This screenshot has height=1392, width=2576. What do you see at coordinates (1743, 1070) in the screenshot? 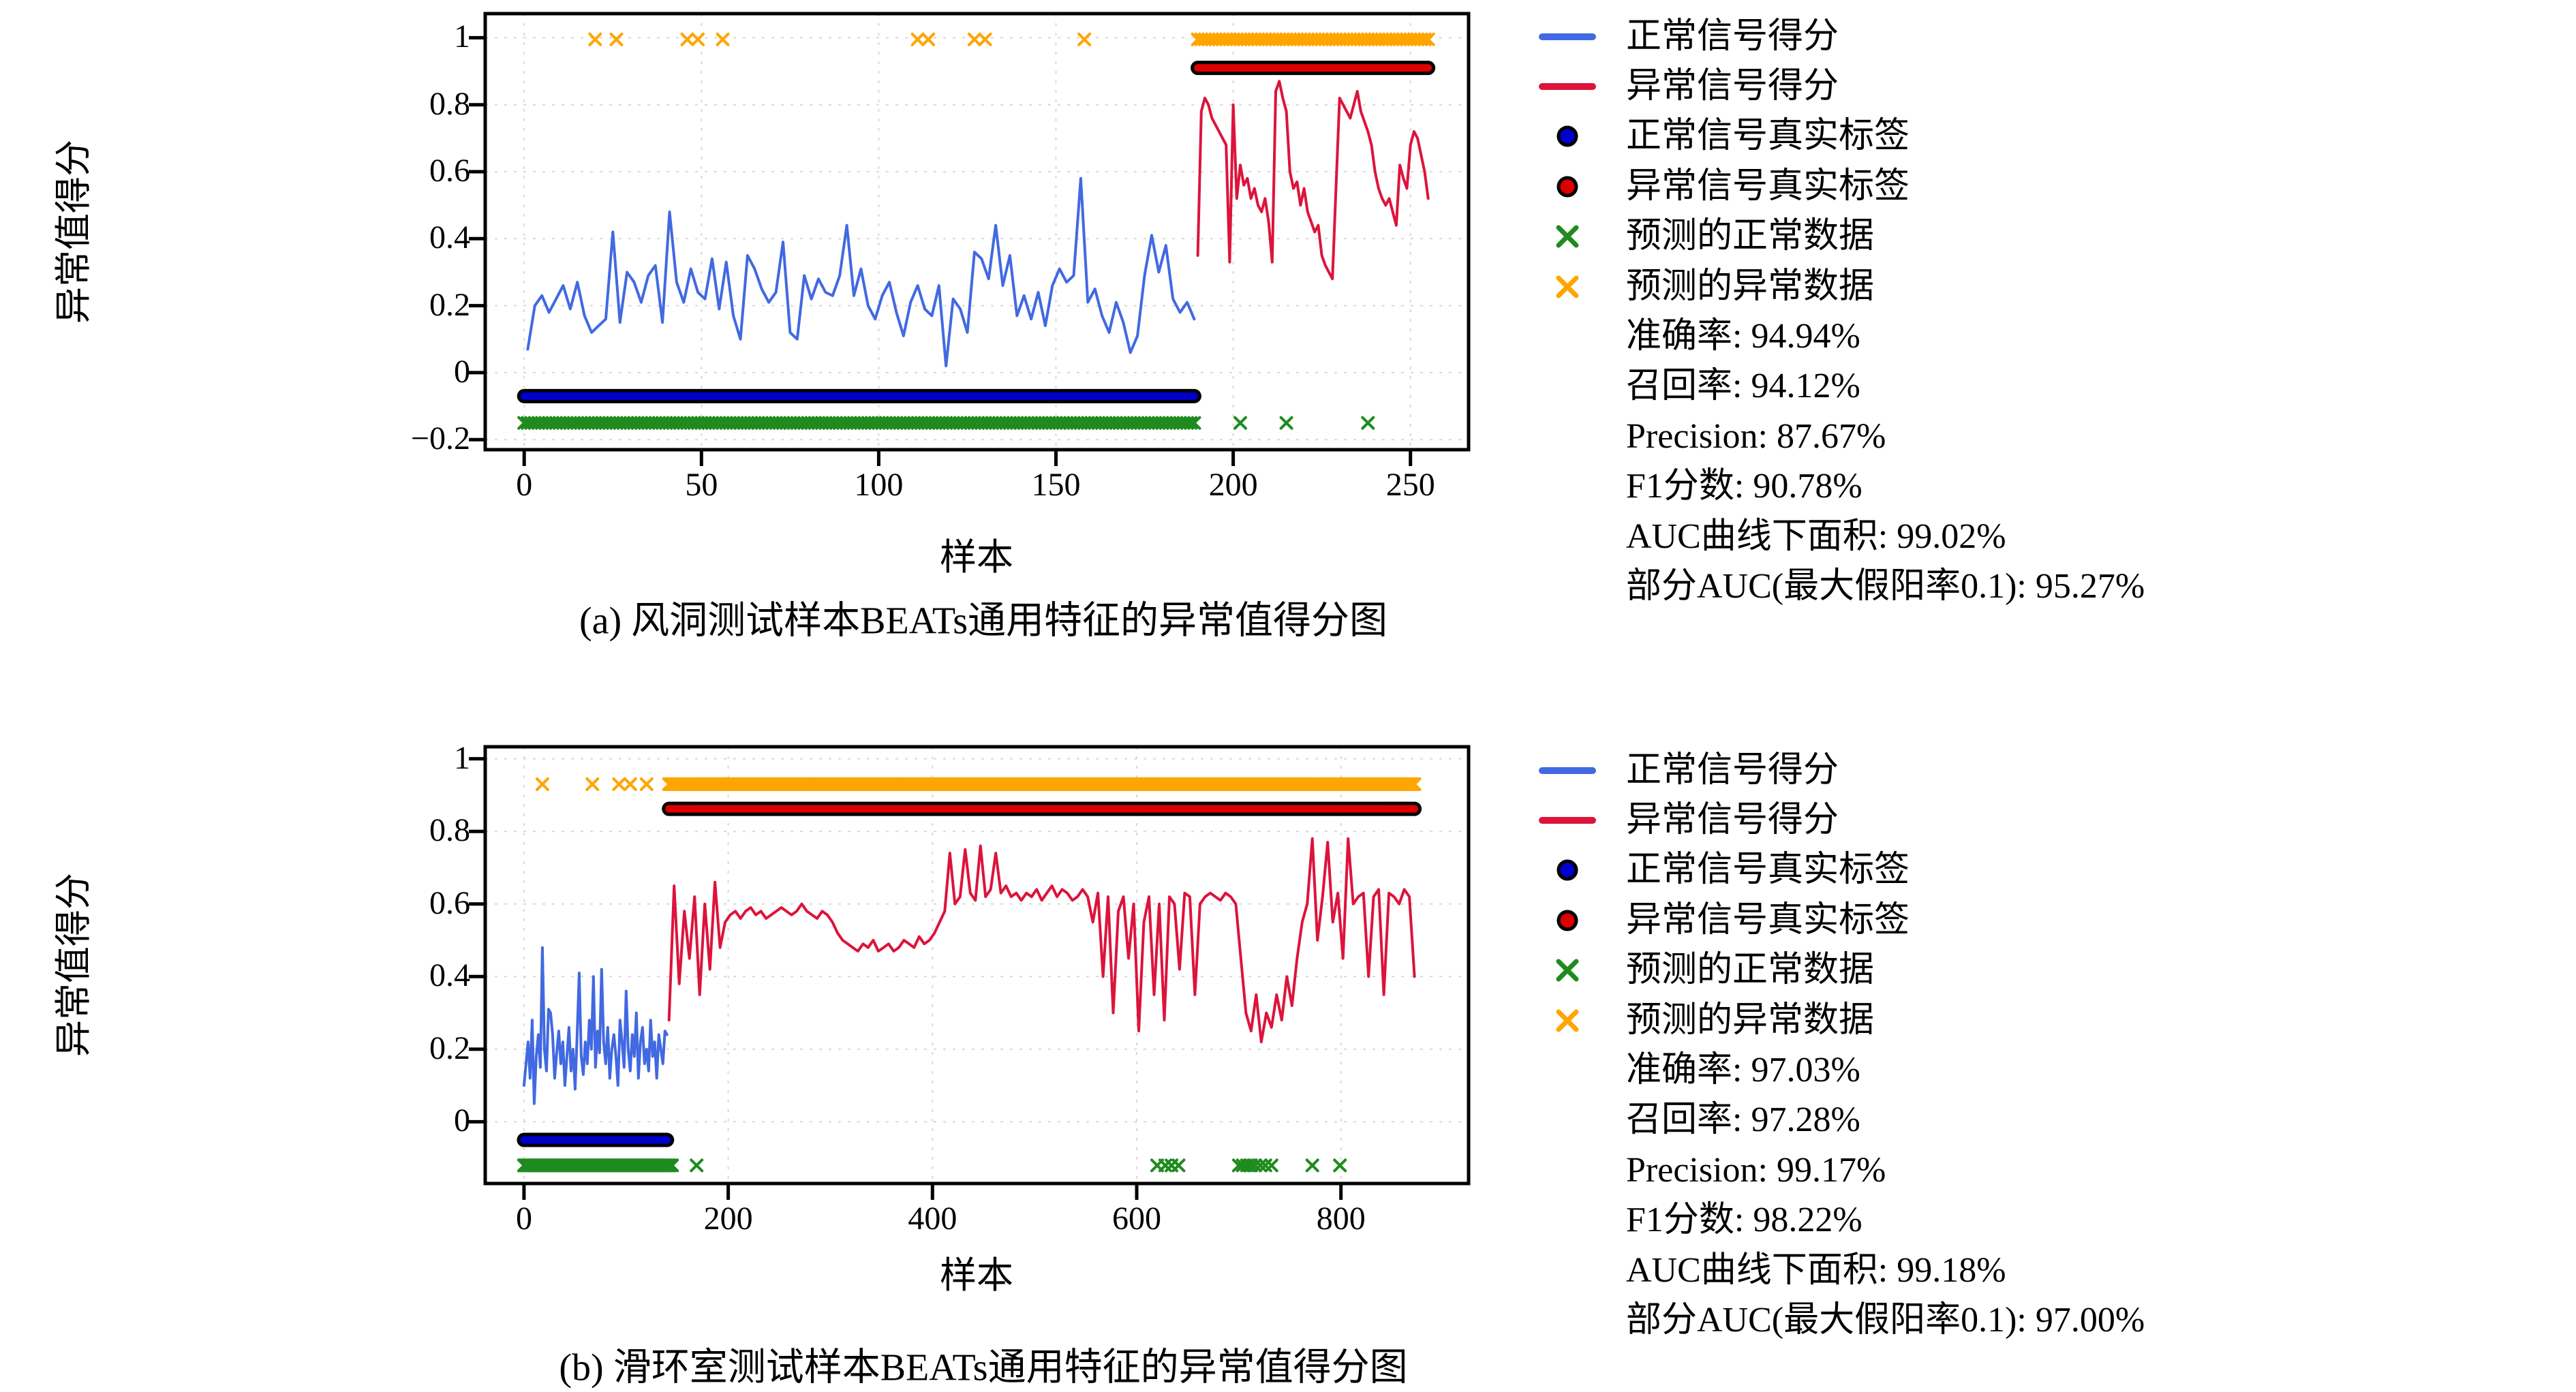
I see `metric-text: 准确率: 97.03%` at bounding box center [1743, 1070].